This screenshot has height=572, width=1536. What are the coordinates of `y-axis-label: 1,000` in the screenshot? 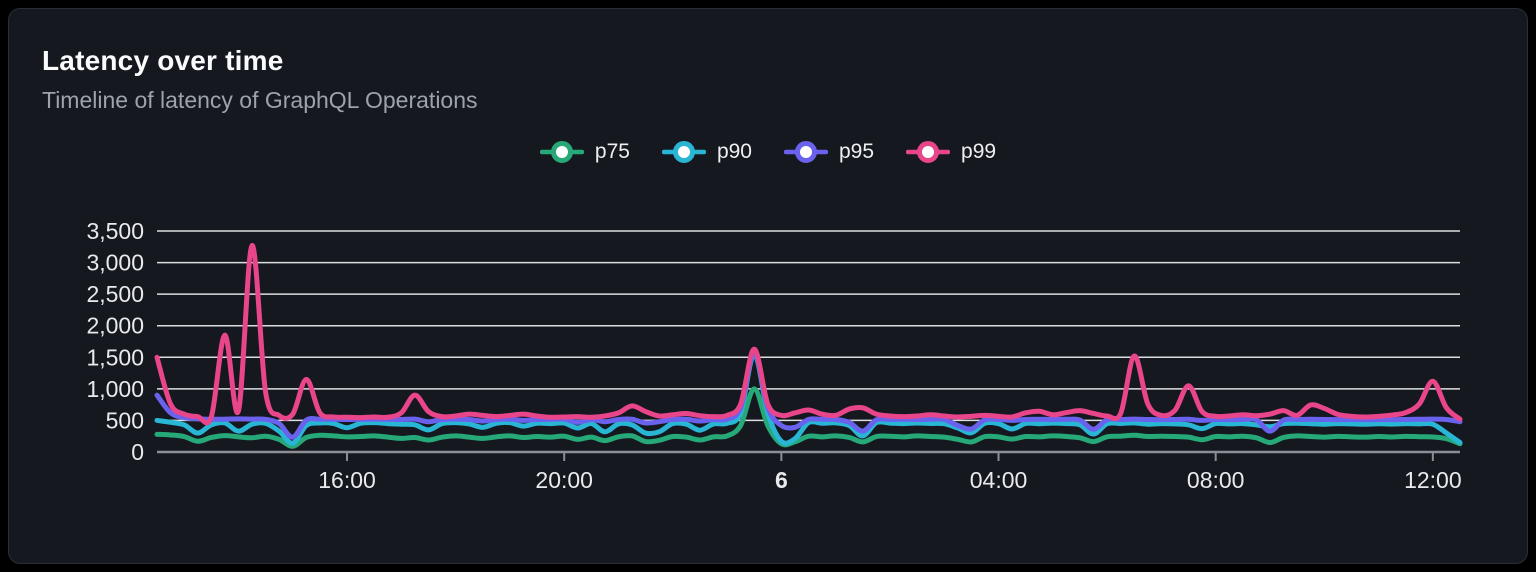 It's located at (115, 389).